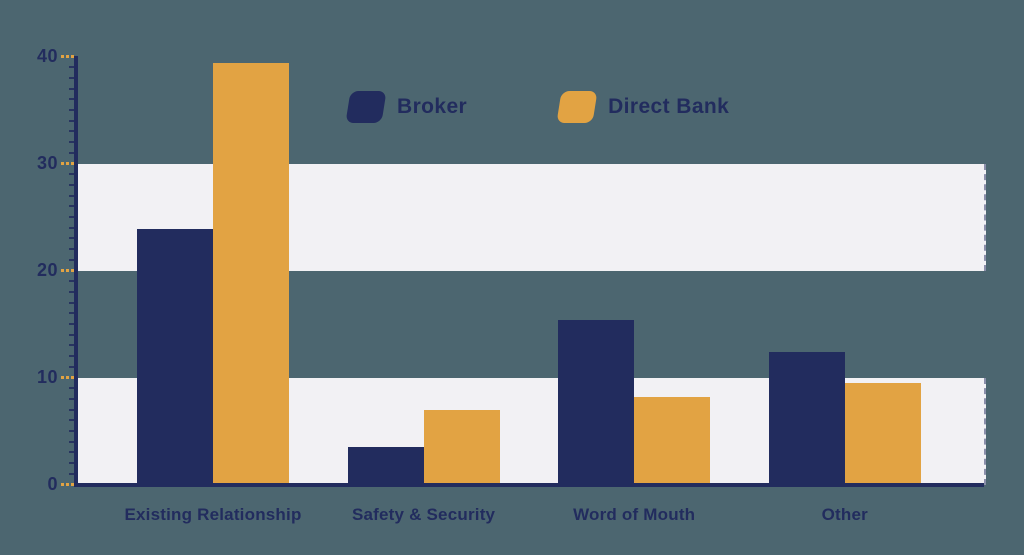  Describe the element at coordinates (596, 402) in the screenshot. I see `bar-broker-word-of-mouth` at that location.